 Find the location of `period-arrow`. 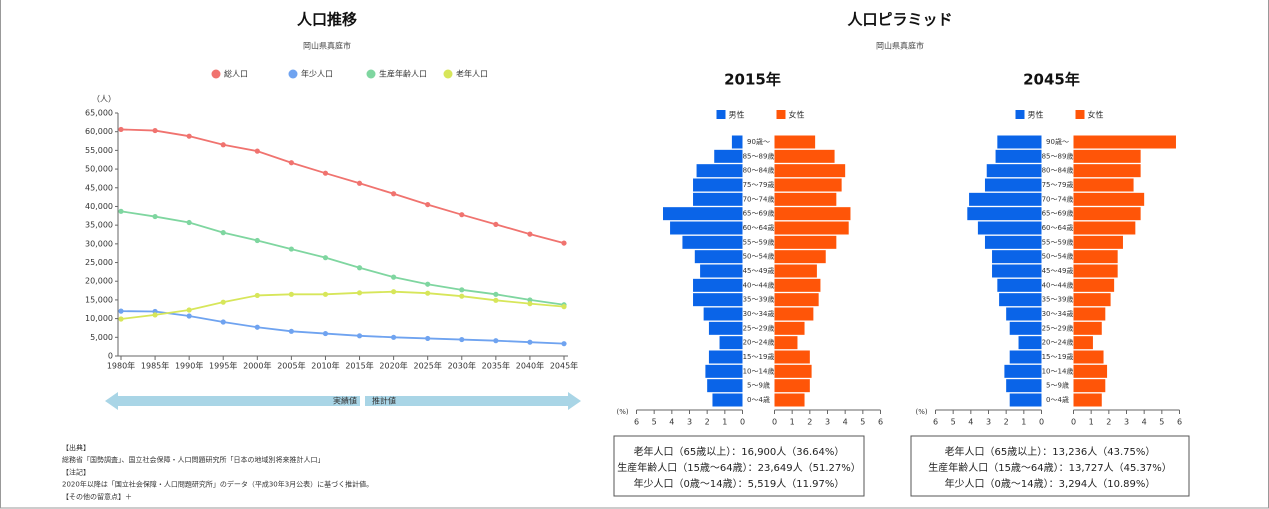

period-arrow is located at coordinates (343, 401).